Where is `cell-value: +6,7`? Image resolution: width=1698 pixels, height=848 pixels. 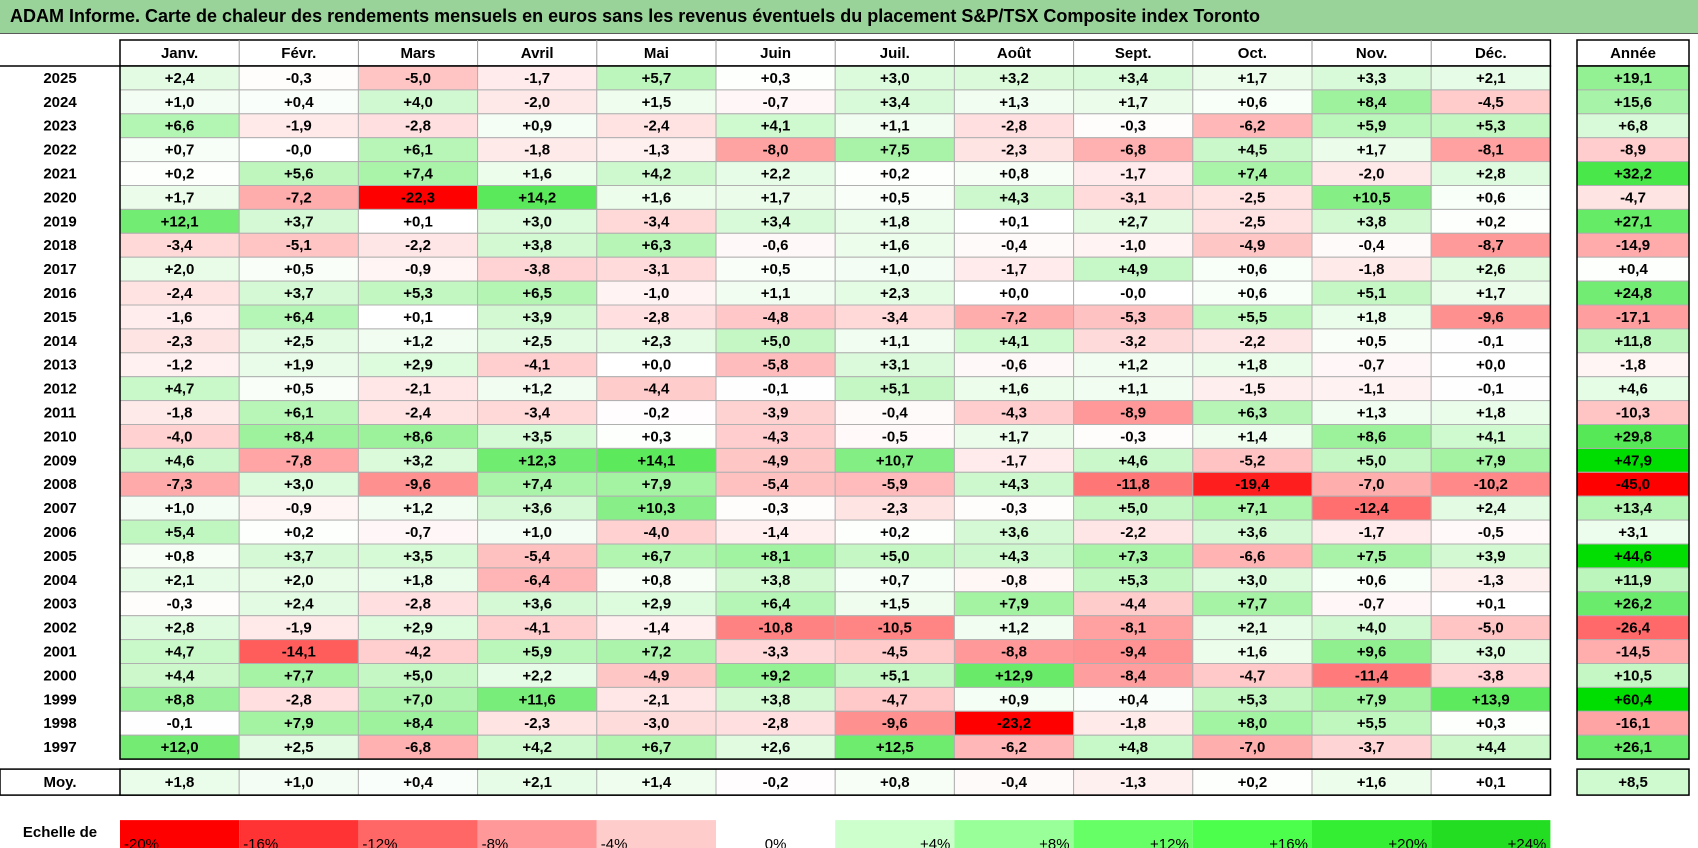
cell-value: +6,7 is located at coordinates (657, 556).